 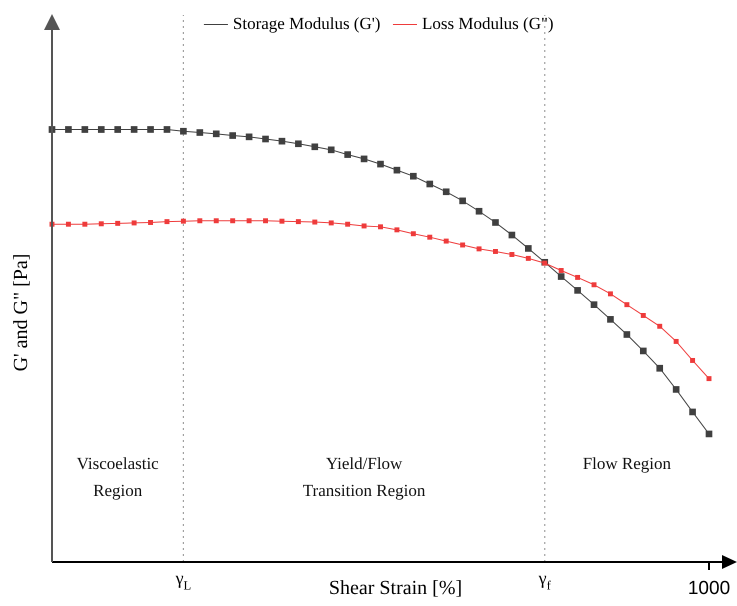 I want to click on annotation: Viscoelastic Region, so click(x=118, y=477).